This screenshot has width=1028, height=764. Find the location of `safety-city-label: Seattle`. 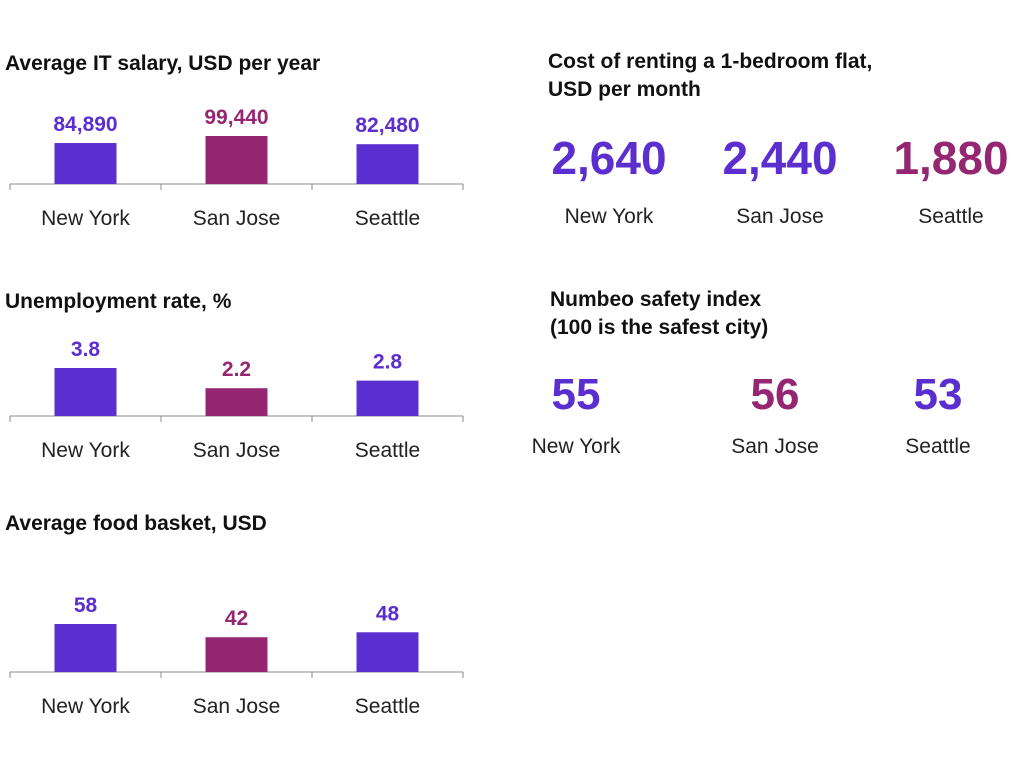

safety-city-label: Seattle is located at coordinates (938, 446).